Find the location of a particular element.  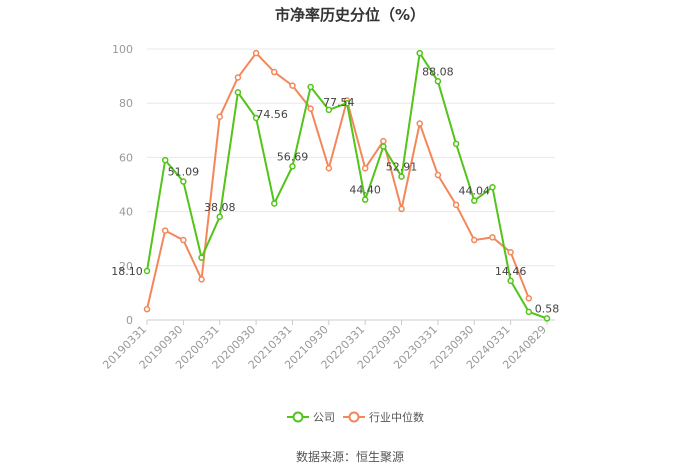

data-label: 44.04 is located at coordinates (475, 191).